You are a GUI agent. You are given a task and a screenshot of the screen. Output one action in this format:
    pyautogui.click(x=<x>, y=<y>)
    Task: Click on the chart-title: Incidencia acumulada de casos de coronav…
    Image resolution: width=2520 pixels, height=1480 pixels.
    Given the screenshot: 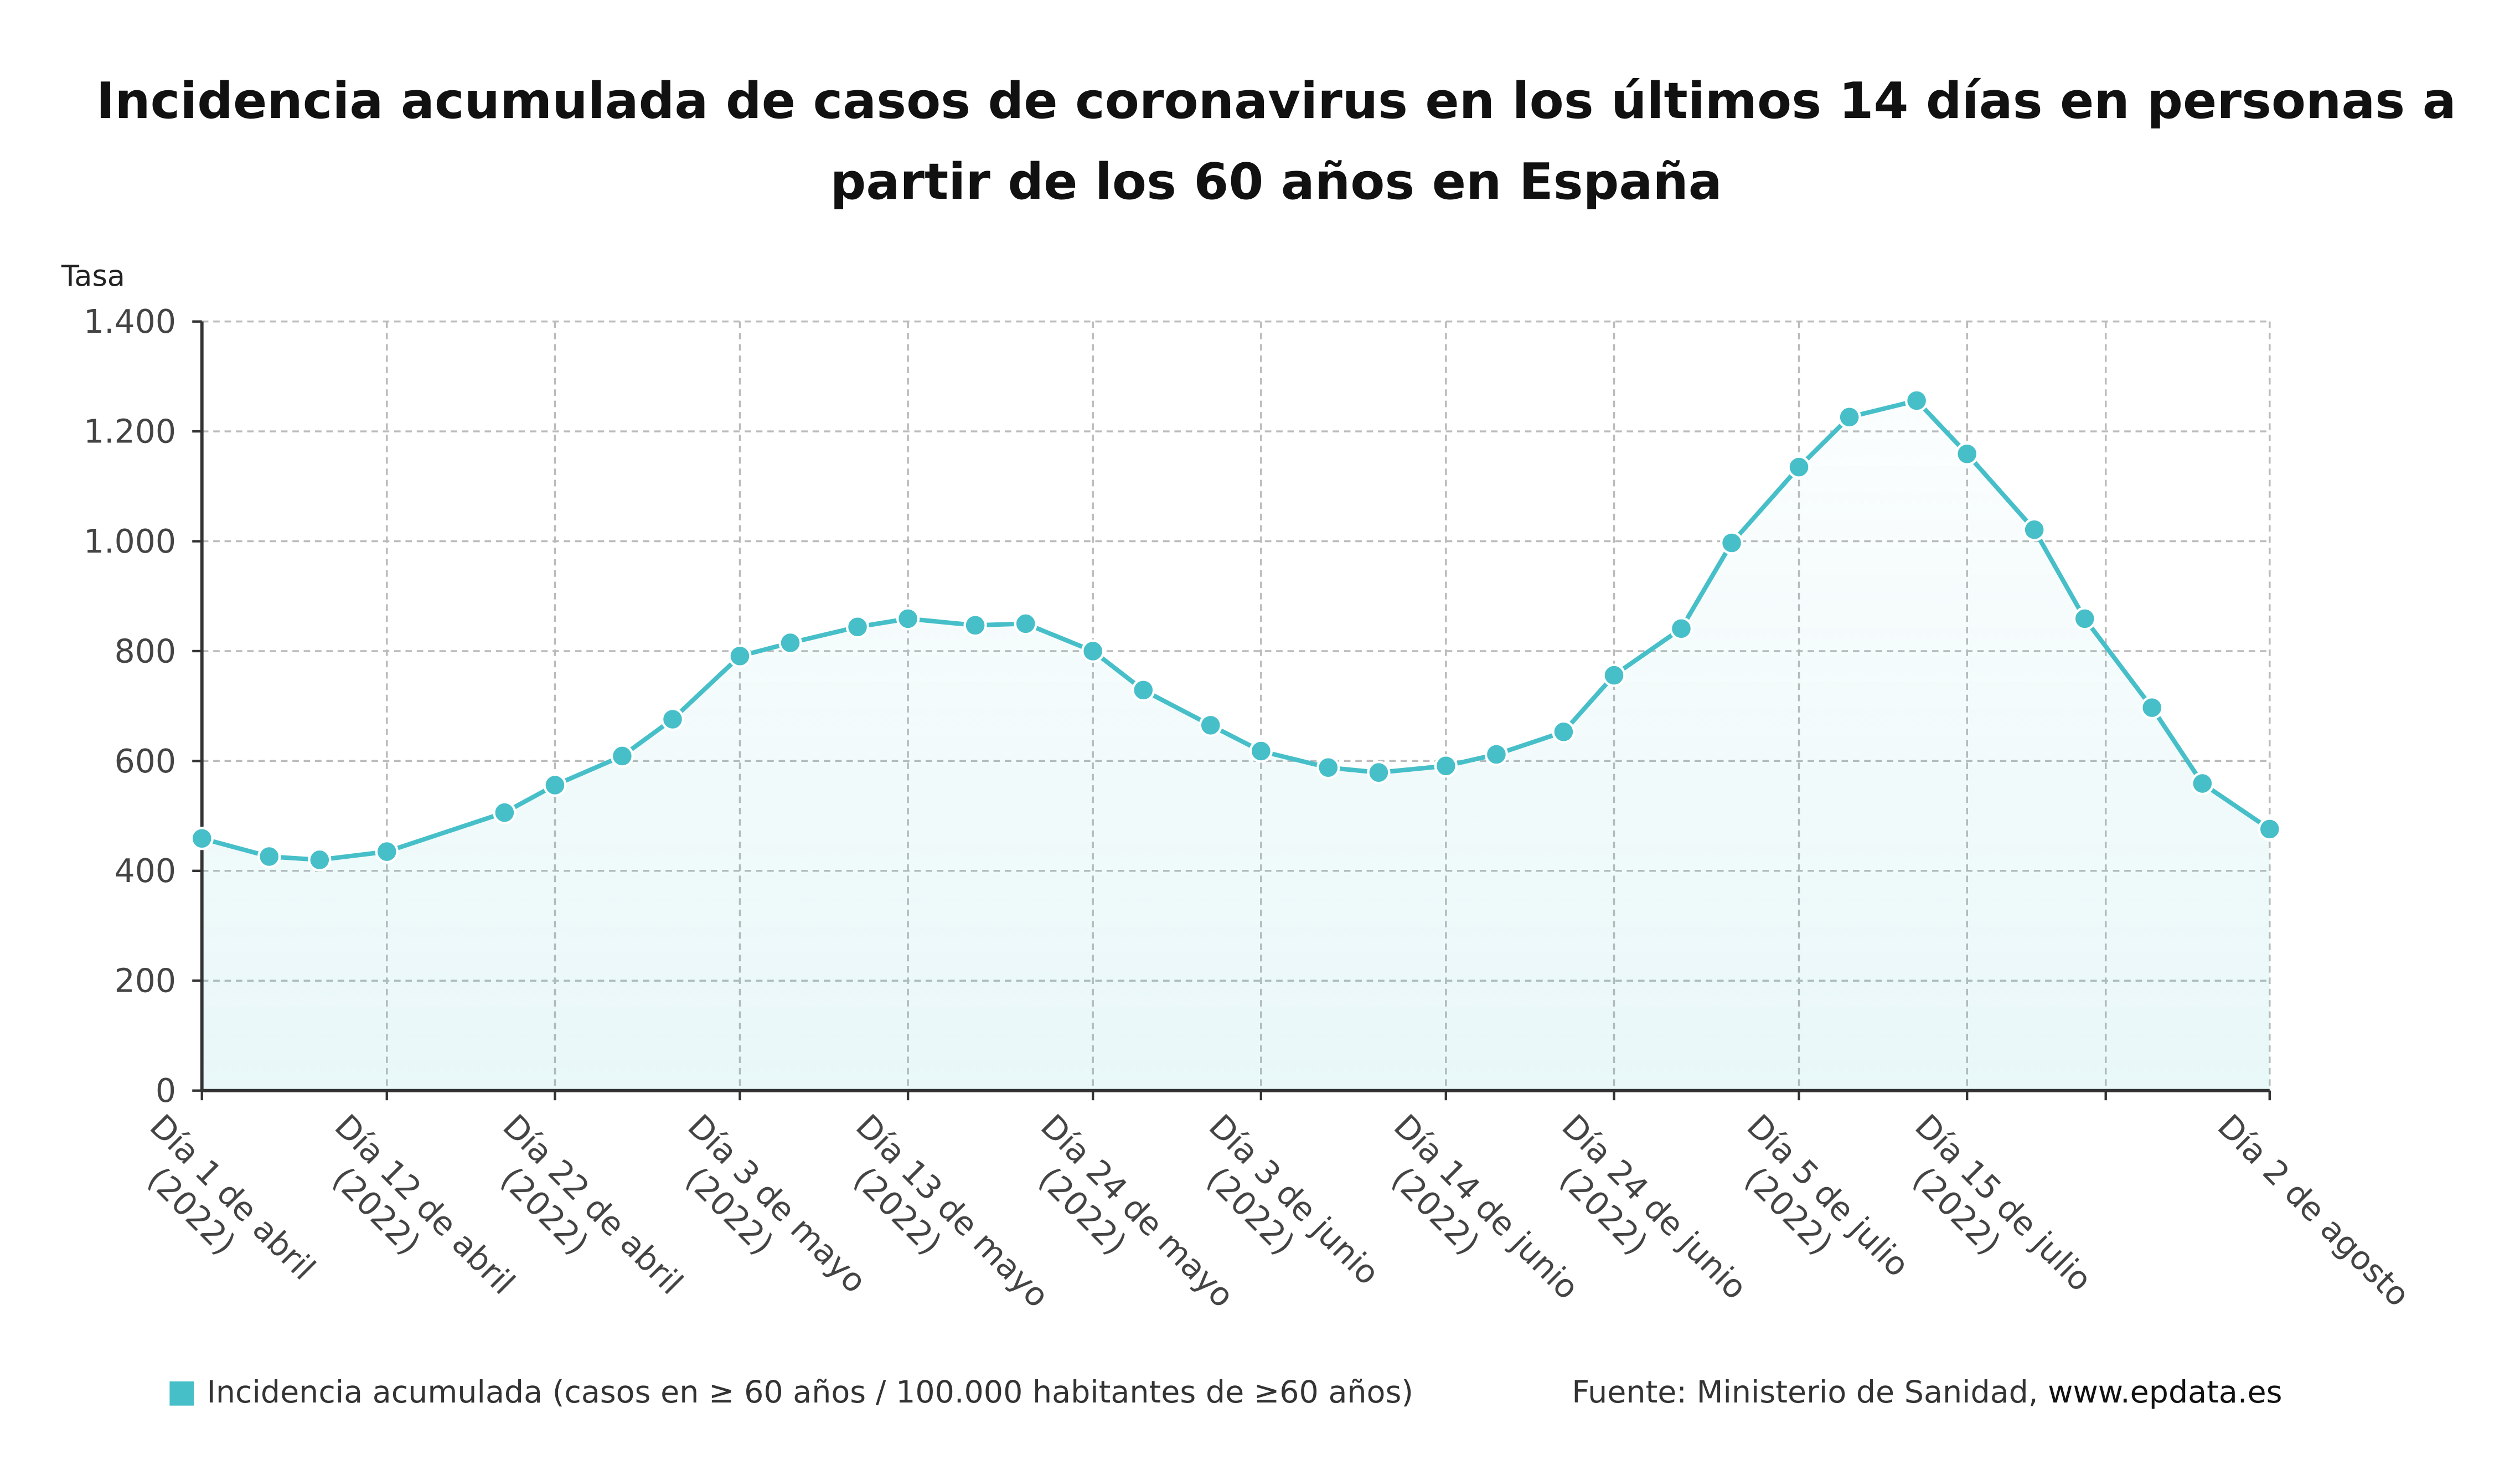 What is the action you would take?
    pyautogui.click(x=1276, y=142)
    